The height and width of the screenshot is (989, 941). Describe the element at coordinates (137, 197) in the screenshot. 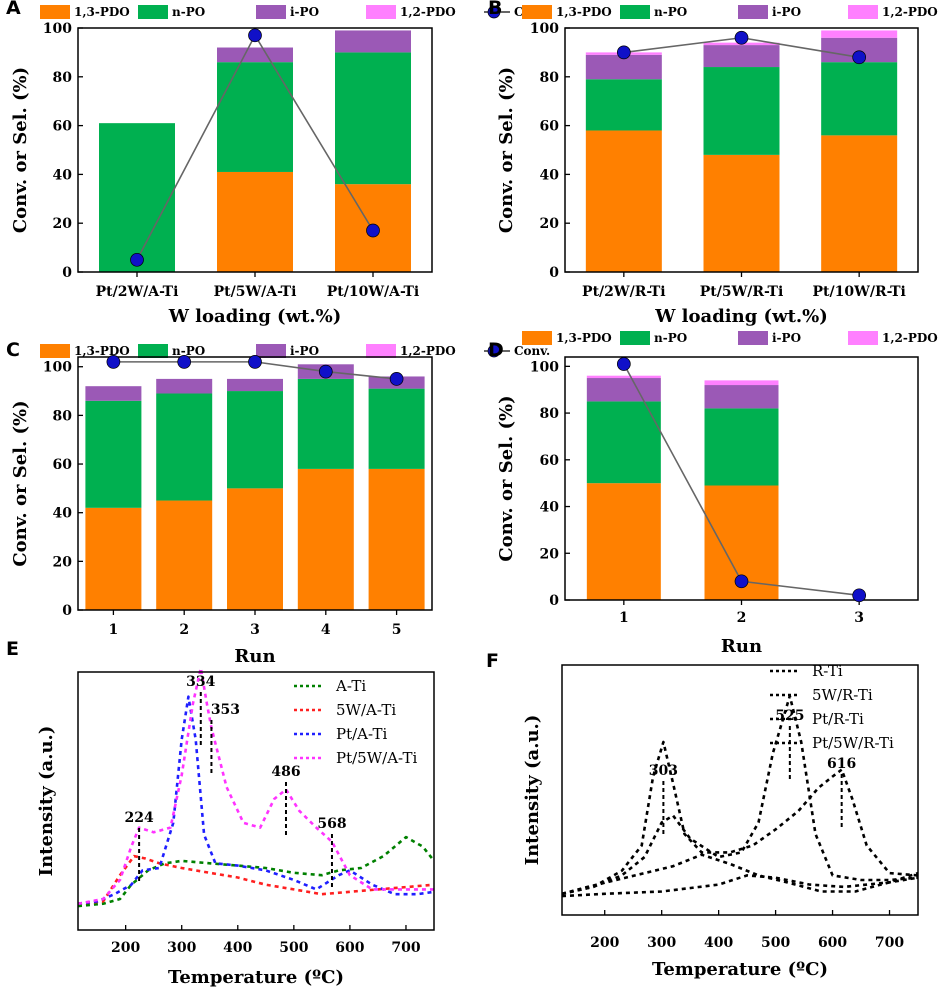

I see `bar-n-PO-Pt/2W/A-Ti` at that location.